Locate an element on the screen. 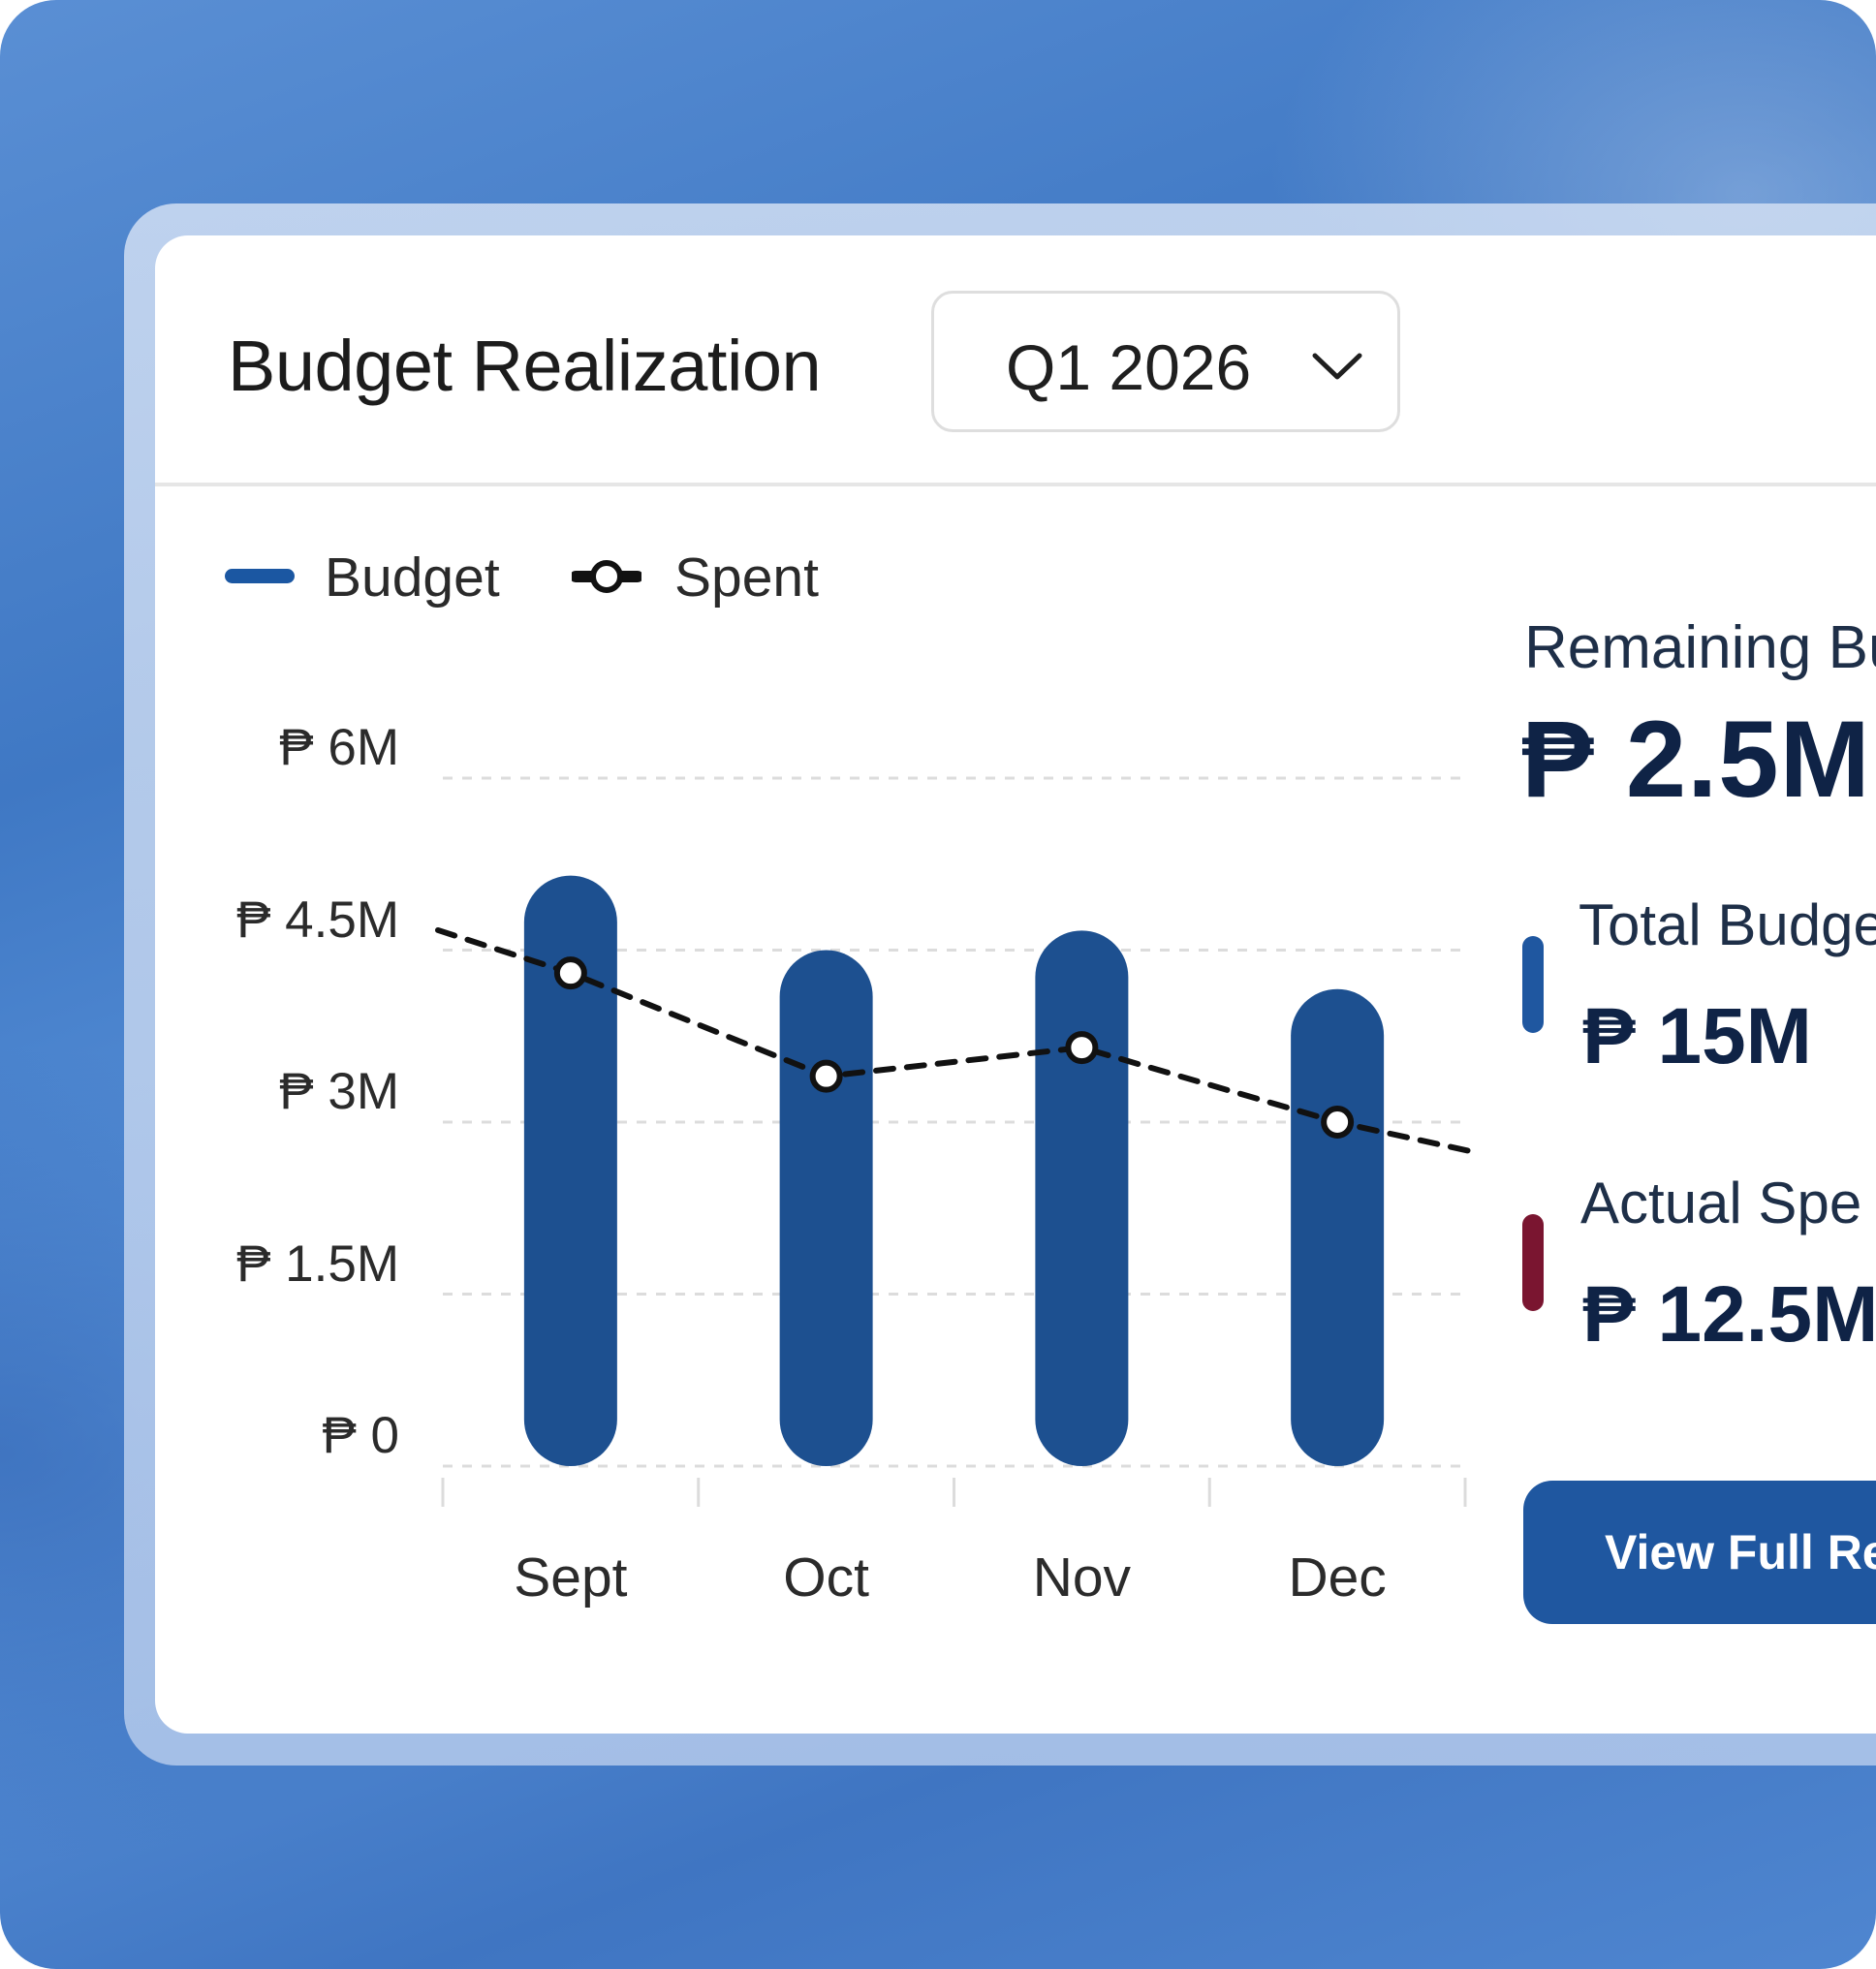  legend-budget-label: Budget is located at coordinates (413, 578).